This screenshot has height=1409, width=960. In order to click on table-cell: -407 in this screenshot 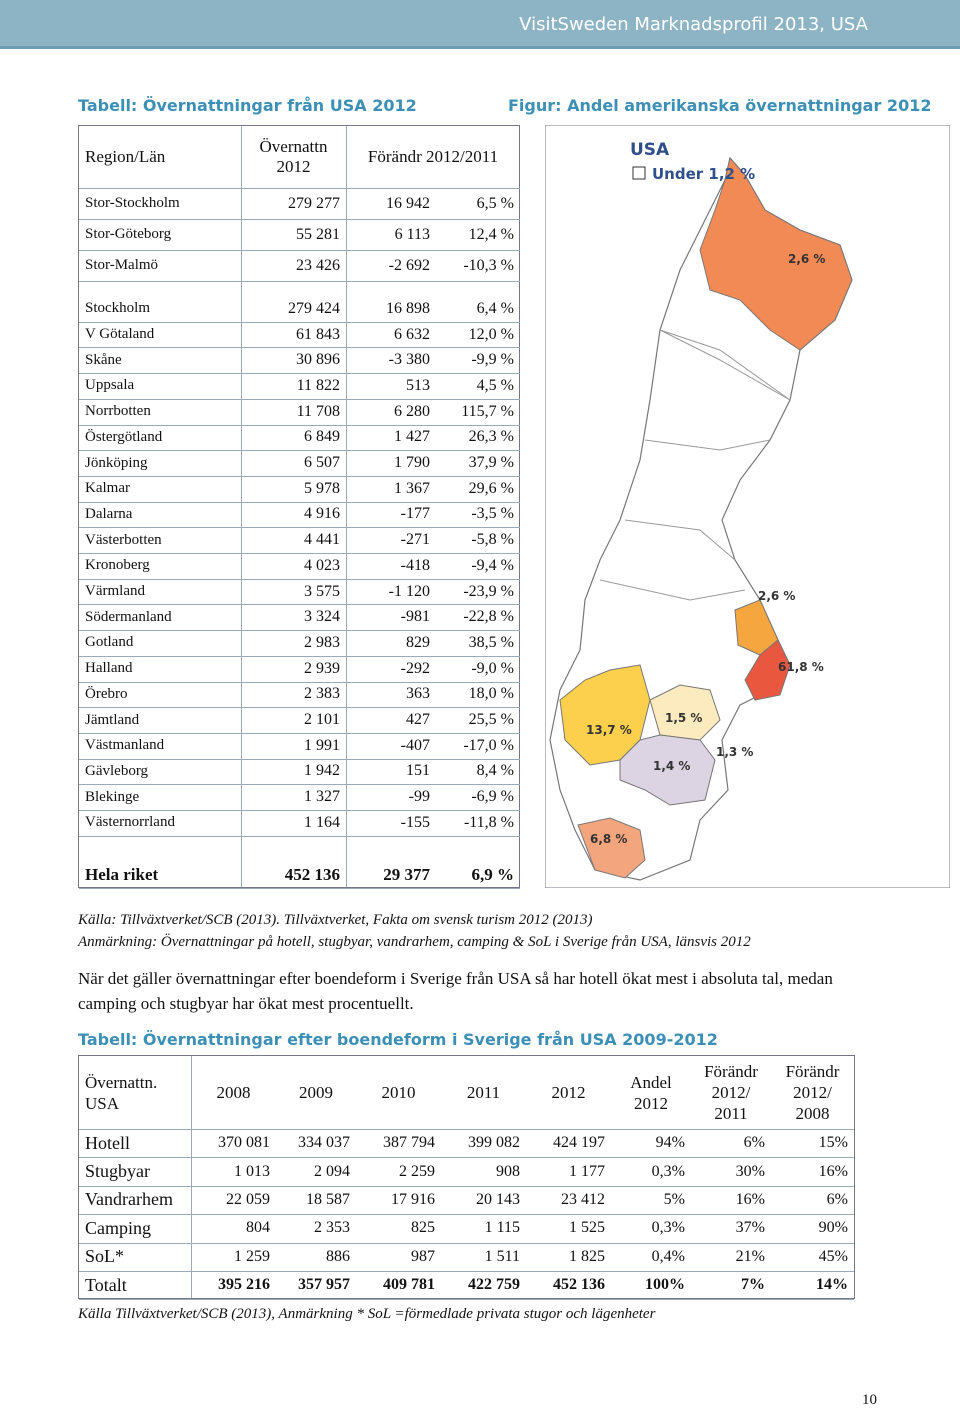, I will do `click(415, 745)`.